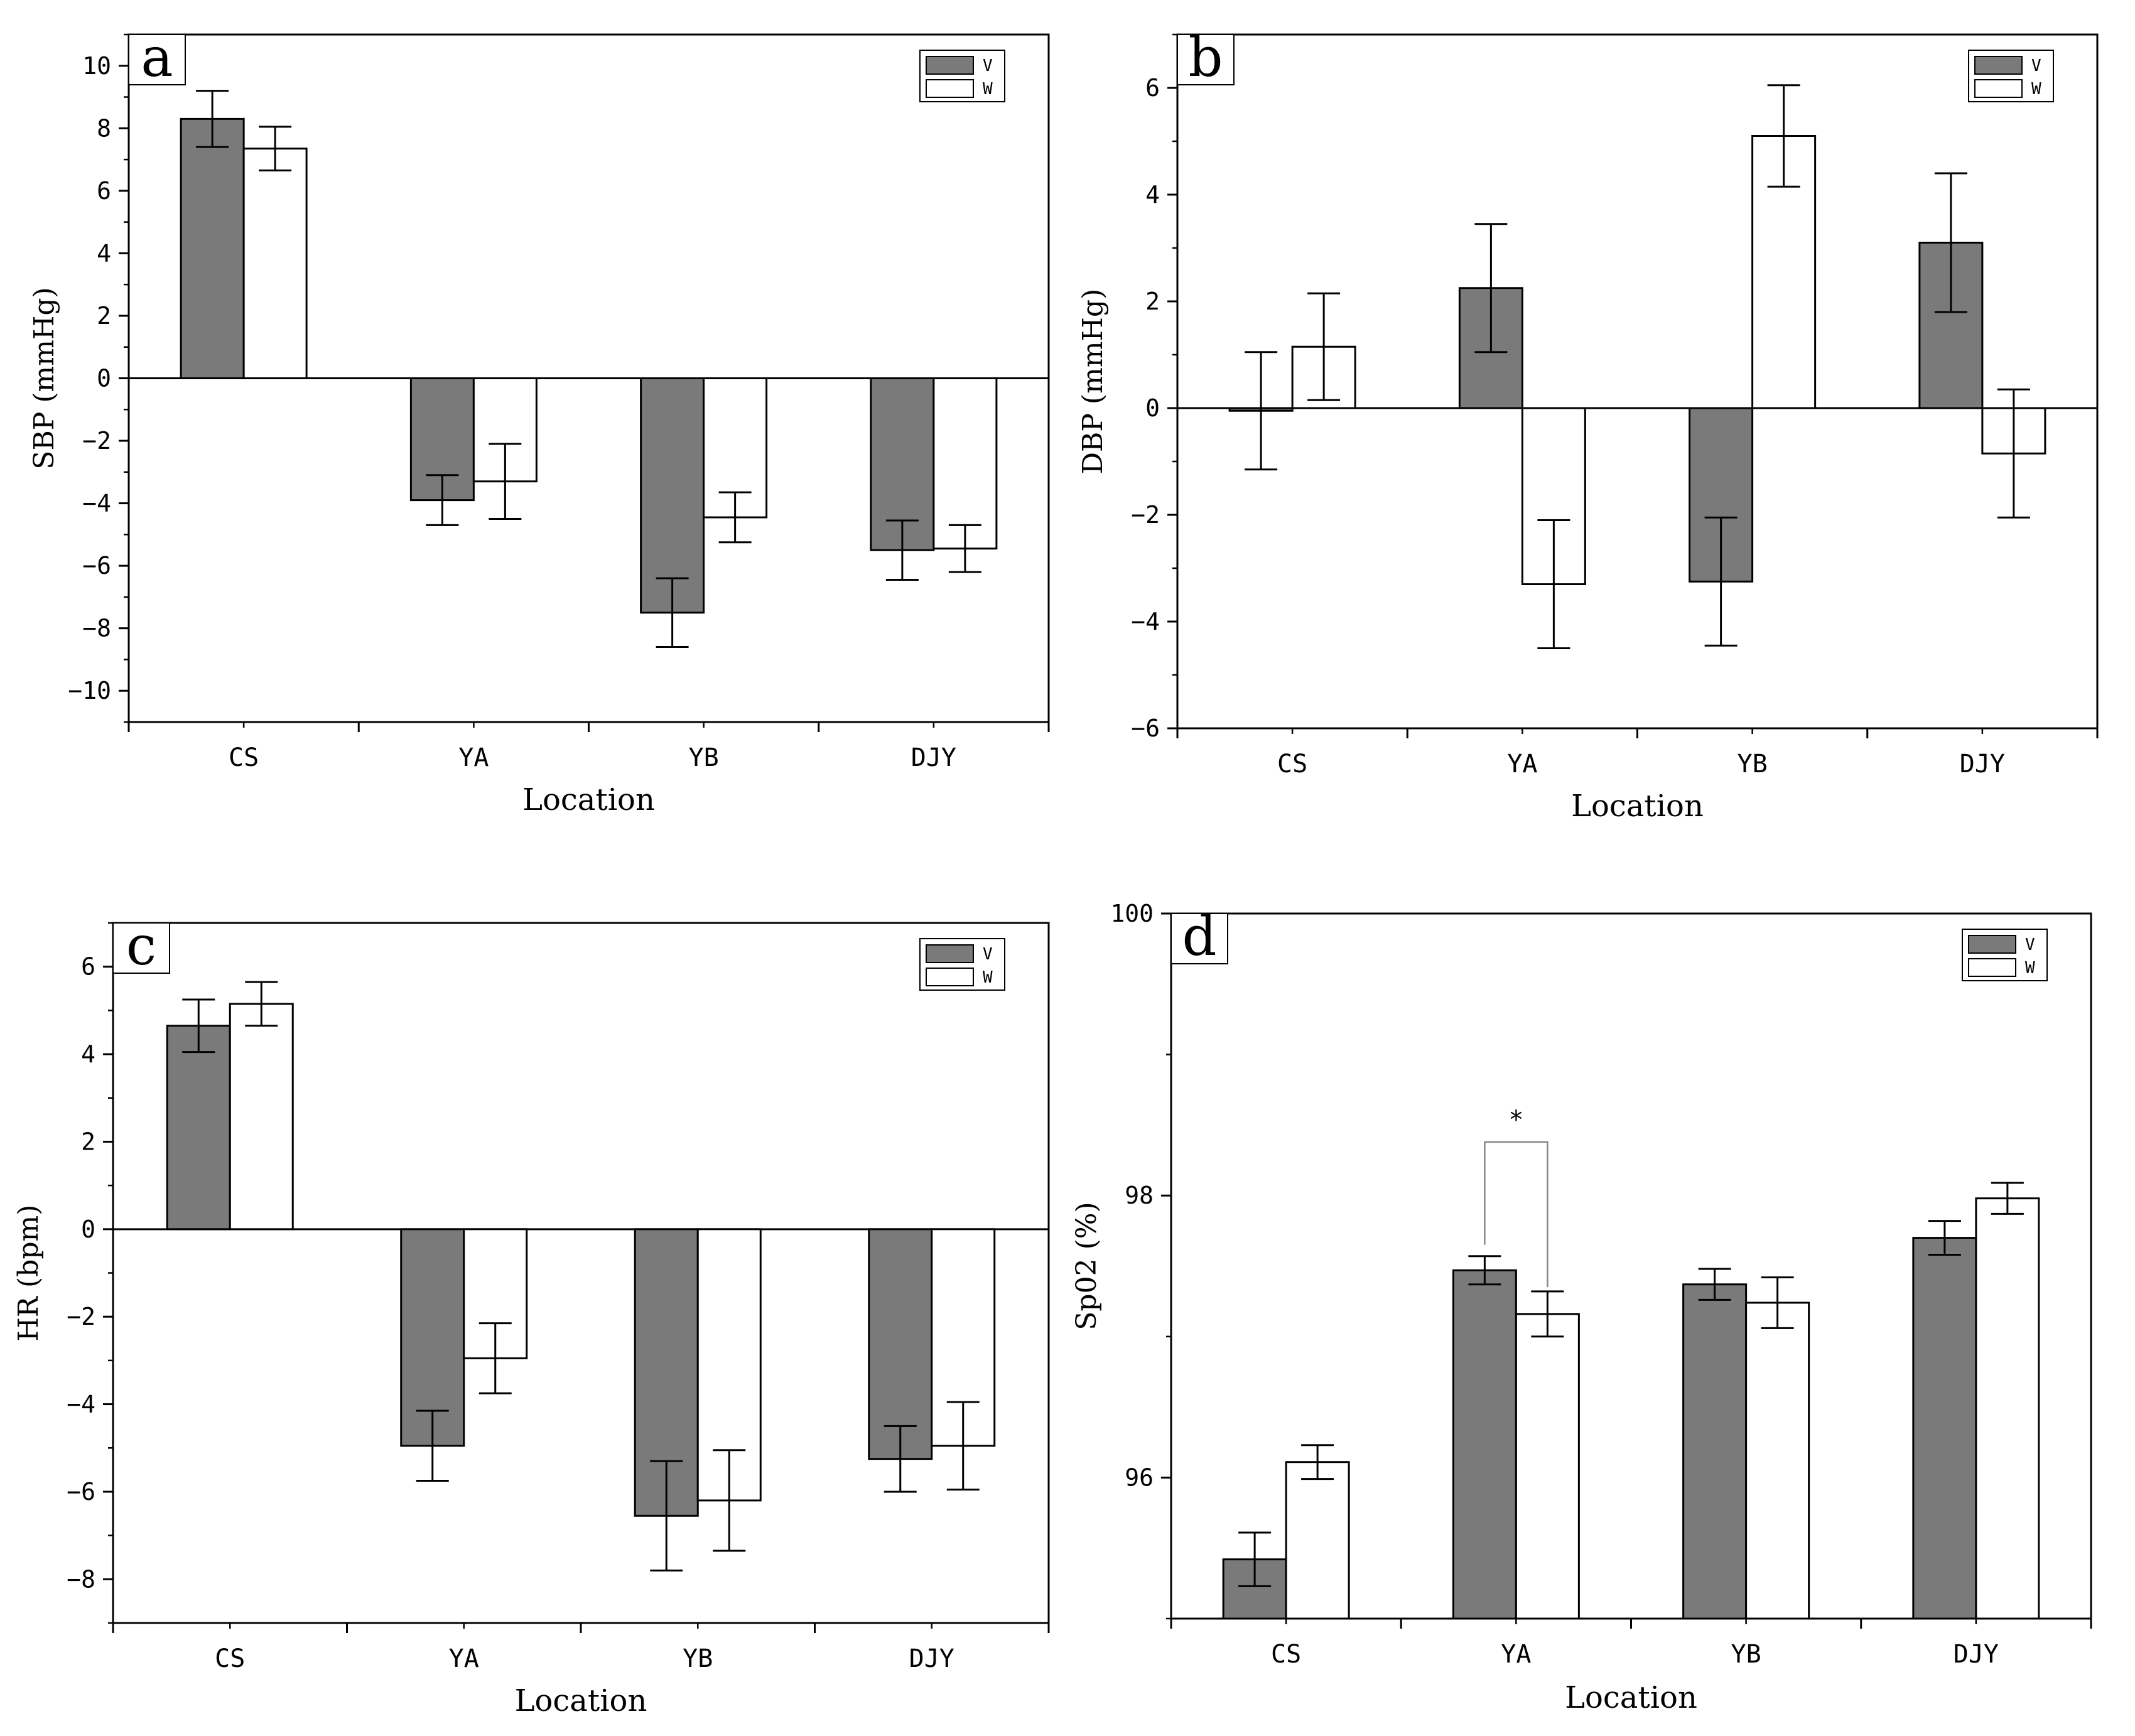 The width and height of the screenshot is (2135, 1736). Describe the element at coordinates (44, 378) in the screenshot. I see `y-axis-title: SBP (mmHg)` at that location.